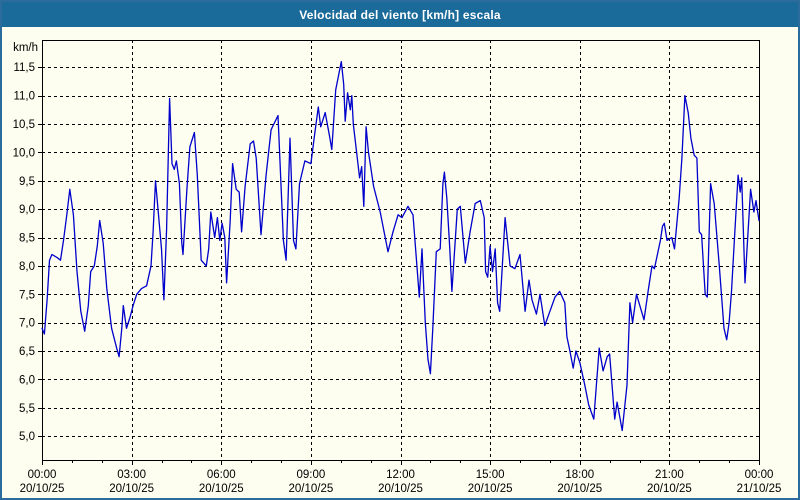 This screenshot has width=800, height=500. I want to click on y-tick-label: 6,5, so click(27, 352).